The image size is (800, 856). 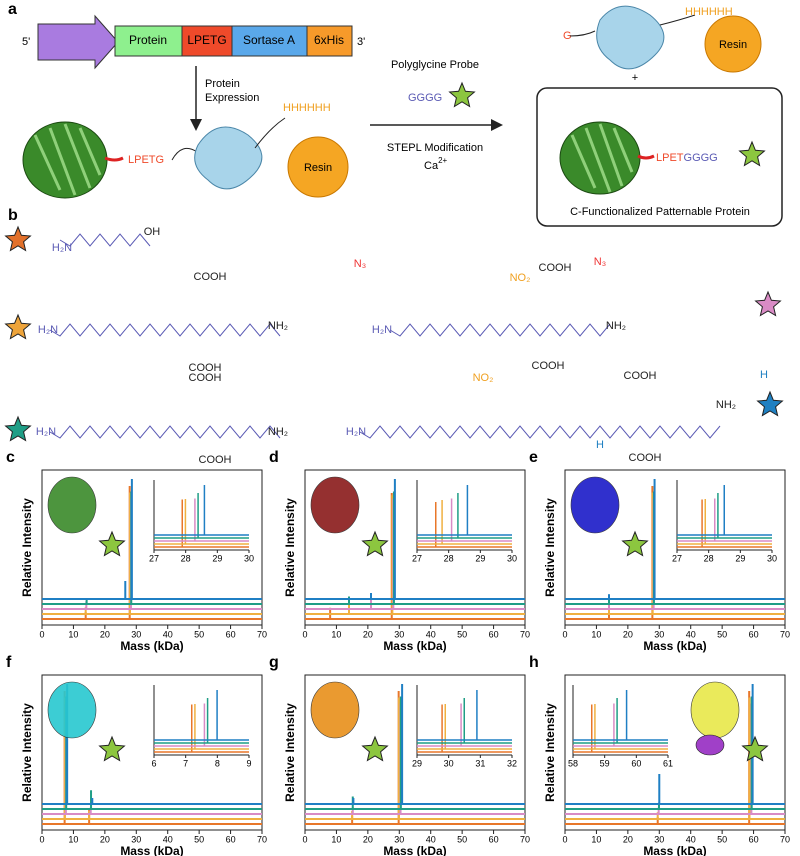 What do you see at coordinates (248, 763) in the screenshot?
I see `inset-tick-label: 9` at bounding box center [248, 763].